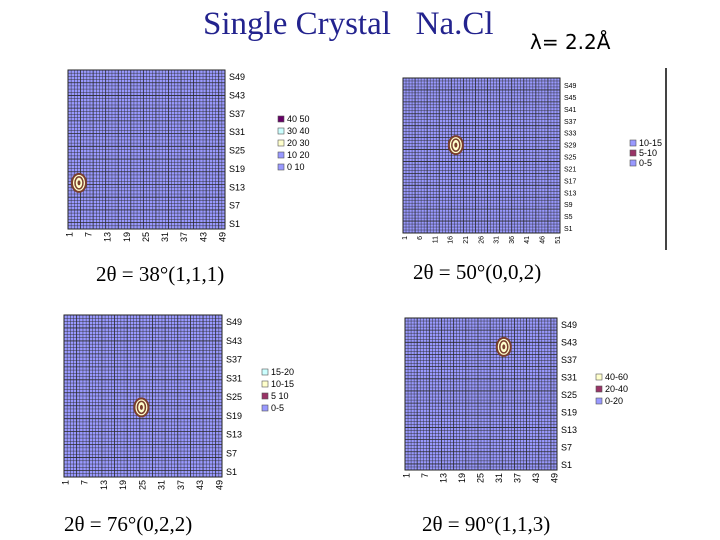 This screenshot has height=540, width=720. What do you see at coordinates (146, 237) in the screenshot?
I see `x-tick-label: 25` at bounding box center [146, 237].